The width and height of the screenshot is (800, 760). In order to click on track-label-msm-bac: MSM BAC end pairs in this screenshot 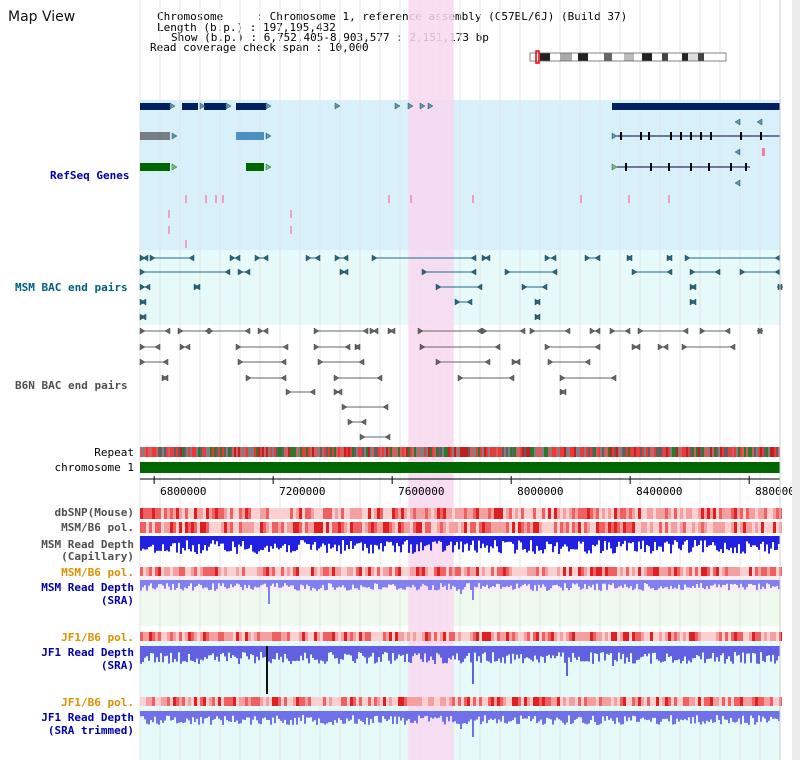, I will do `click(71, 287)`.